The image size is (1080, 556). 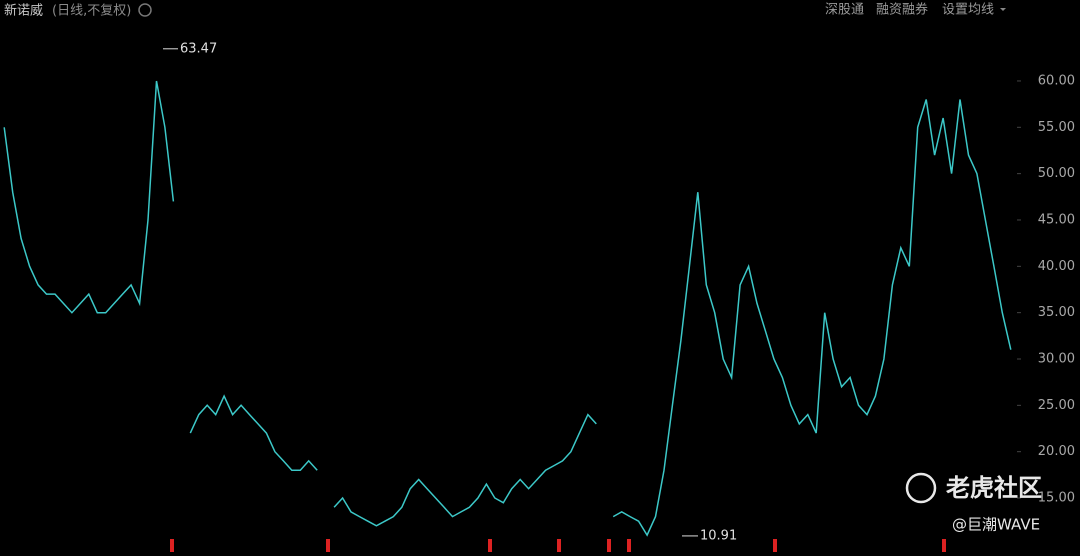 I want to click on watermark-logo, so click(x=921, y=488).